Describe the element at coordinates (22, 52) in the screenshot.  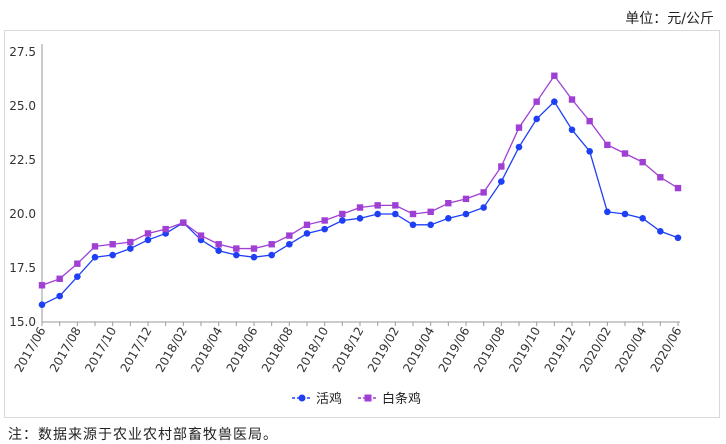
I see `y-tick-label: 27.5` at that location.